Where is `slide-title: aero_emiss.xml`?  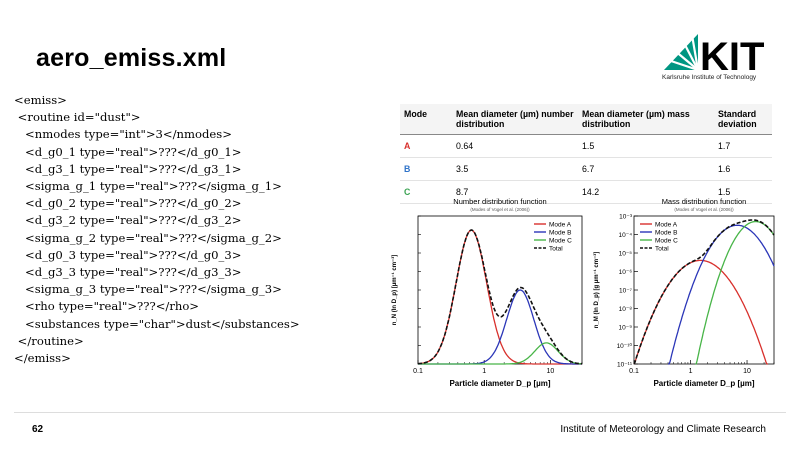
slide-title: aero_emiss.xml is located at coordinates (131, 58).